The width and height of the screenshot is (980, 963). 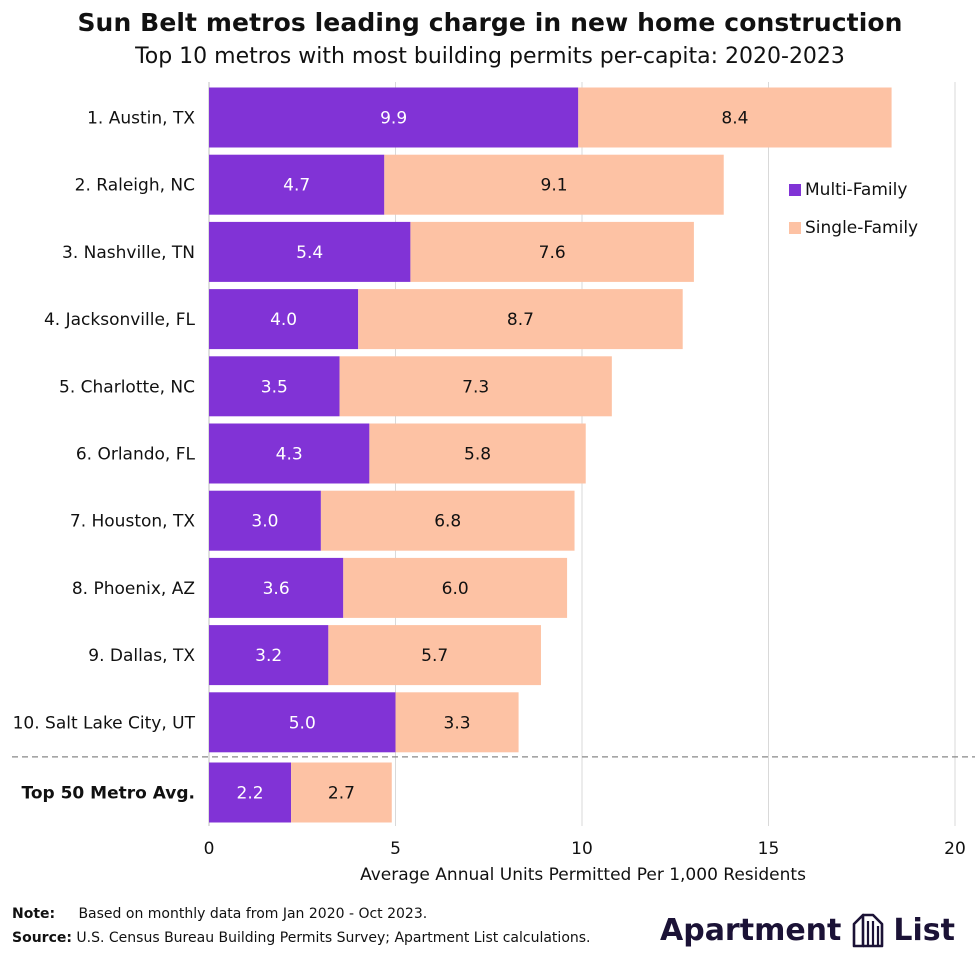 I want to click on bar-multi-family-9-dallas-tx, so click(x=269, y=655).